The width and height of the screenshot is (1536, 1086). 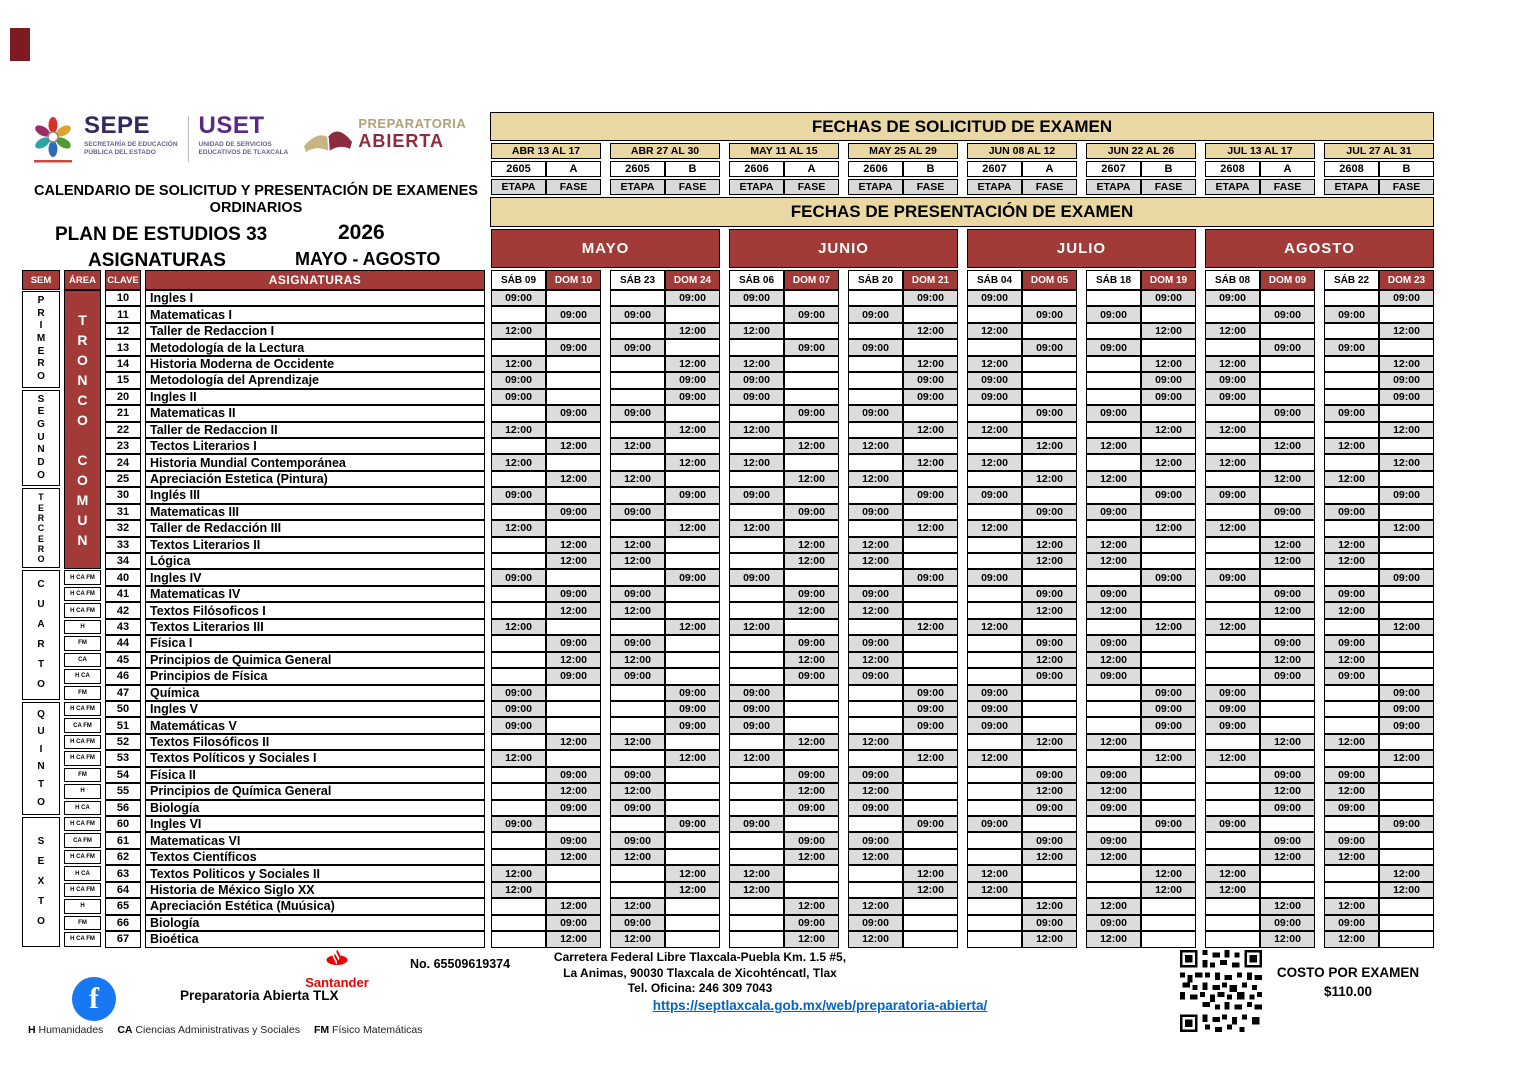 What do you see at coordinates (315, 446) in the screenshot?
I see `subject-cell: Tectos Literarios I` at bounding box center [315, 446].